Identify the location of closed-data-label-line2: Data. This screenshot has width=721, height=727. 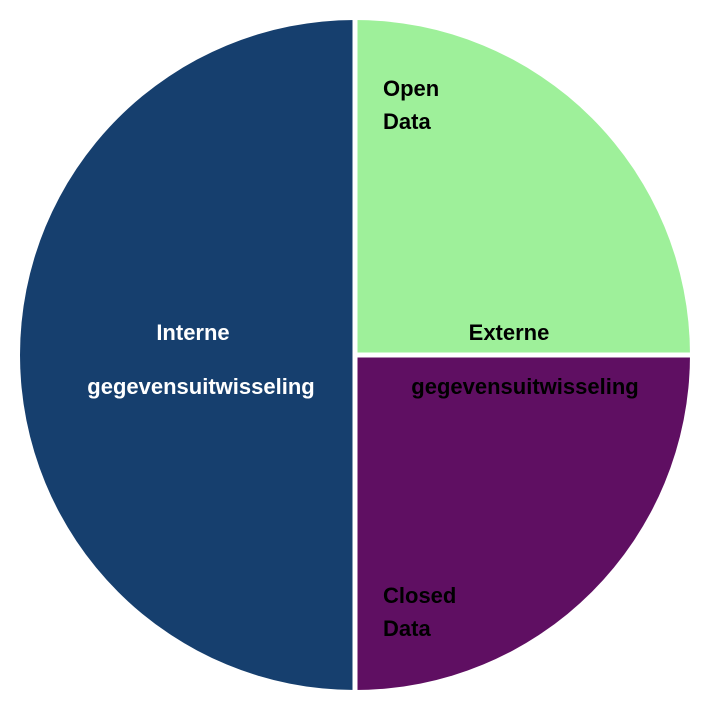
(407, 628).